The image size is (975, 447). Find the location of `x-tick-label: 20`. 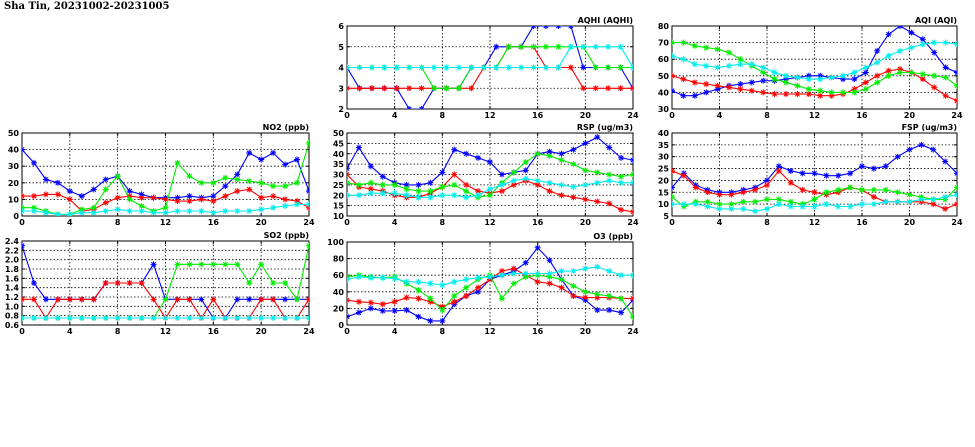

x-tick-label: 20 is located at coordinates (910, 222).